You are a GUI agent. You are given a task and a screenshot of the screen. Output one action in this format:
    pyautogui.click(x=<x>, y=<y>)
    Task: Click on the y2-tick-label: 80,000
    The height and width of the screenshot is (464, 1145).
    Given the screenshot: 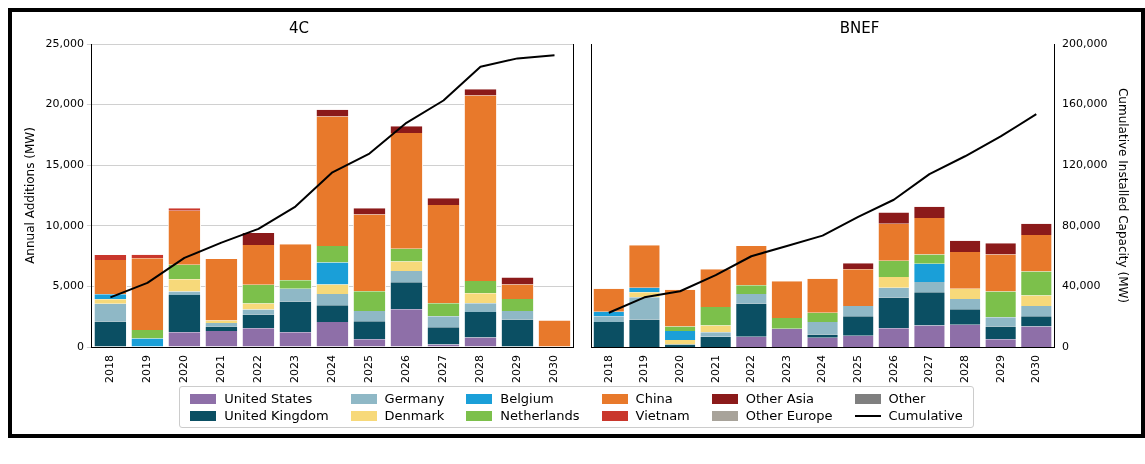 What is the action you would take?
    pyautogui.click(x=1081, y=225)
    